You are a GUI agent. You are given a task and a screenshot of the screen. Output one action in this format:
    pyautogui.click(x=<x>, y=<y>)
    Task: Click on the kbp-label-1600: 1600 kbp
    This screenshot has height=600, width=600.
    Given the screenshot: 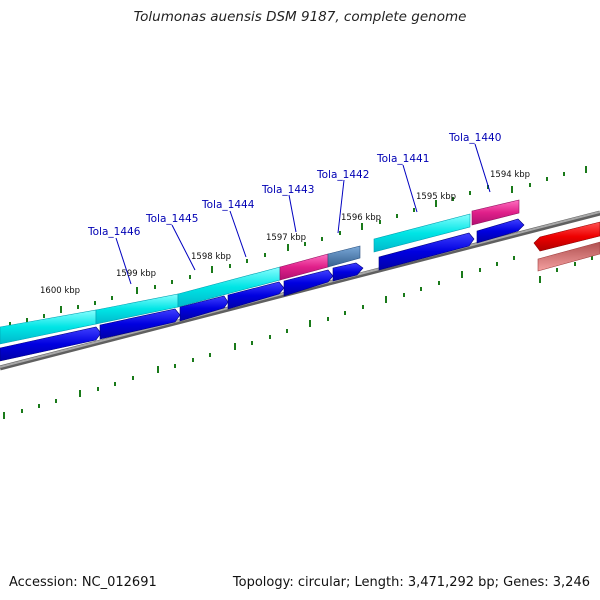 What is the action you would take?
    pyautogui.click(x=60, y=291)
    